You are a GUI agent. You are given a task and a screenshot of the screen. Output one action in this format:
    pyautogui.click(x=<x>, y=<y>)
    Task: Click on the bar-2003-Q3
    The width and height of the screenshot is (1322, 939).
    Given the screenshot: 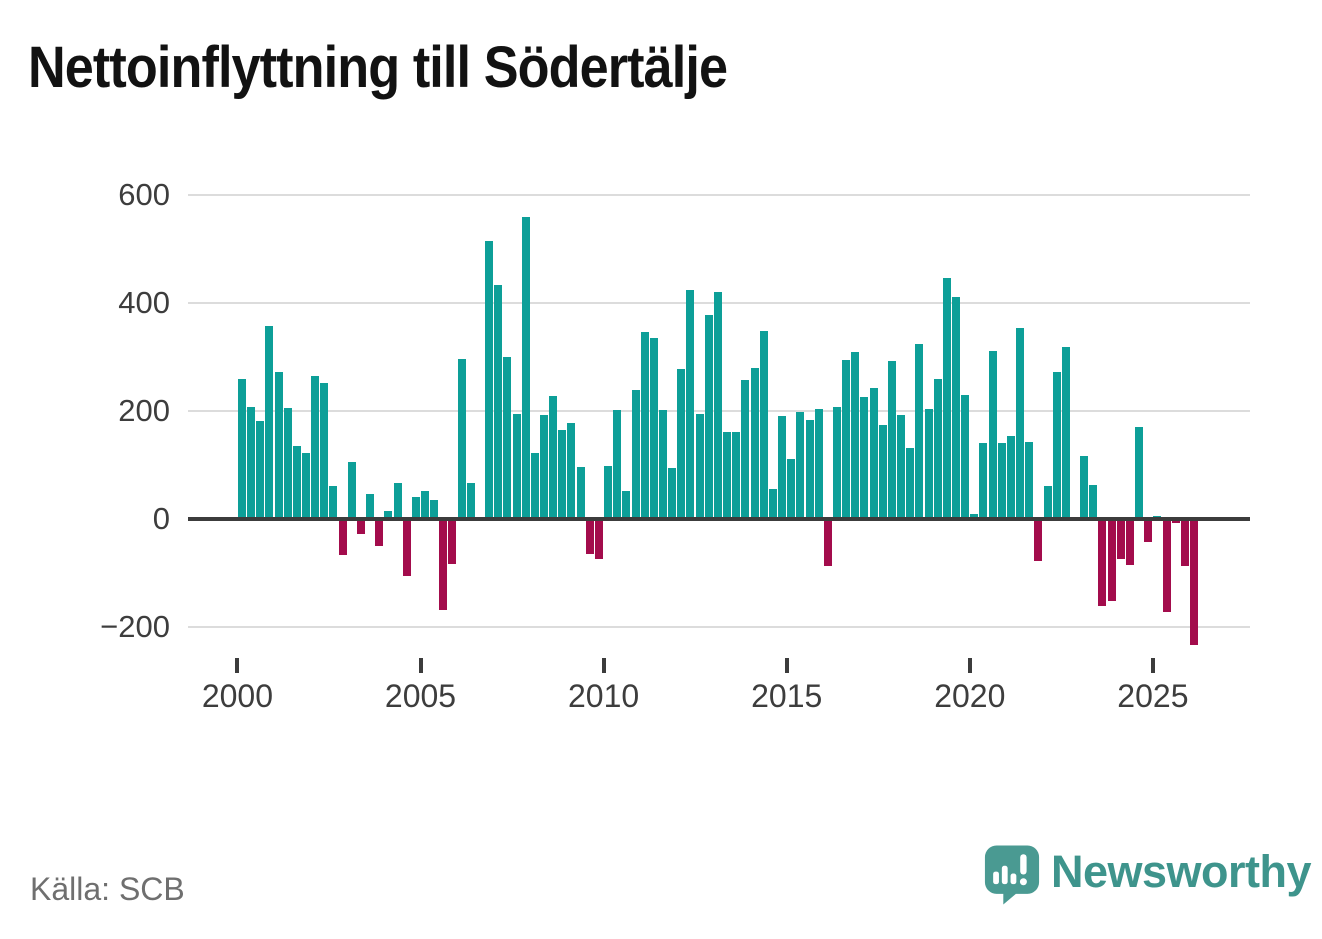 What is the action you would take?
    pyautogui.click(x=370, y=506)
    